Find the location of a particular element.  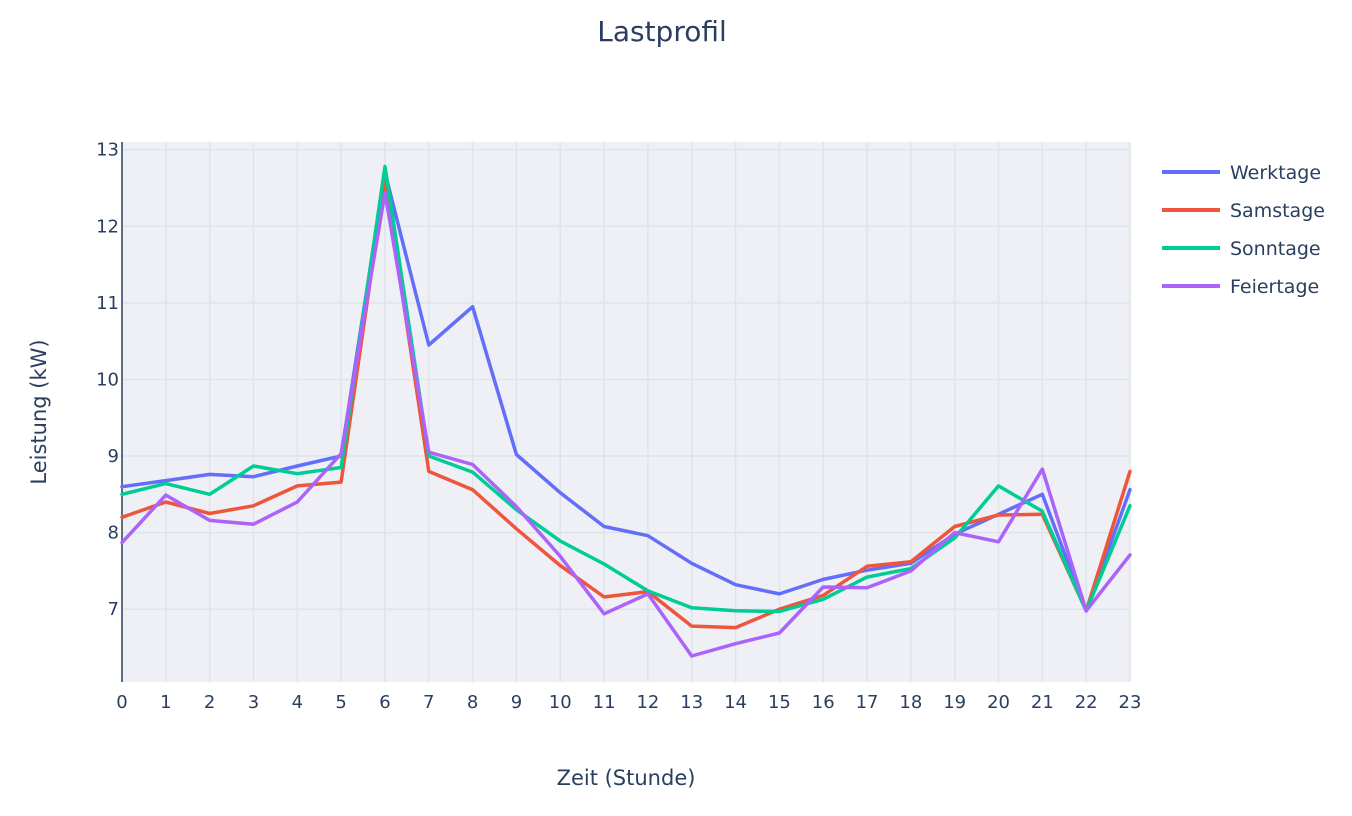

x-axis-ticks: 0 1 2 3 4 5 6 7 8 9 10 11 12 13 14 15 16 17 18 19 20 21 22 23 is located at coordinates (628, 702).